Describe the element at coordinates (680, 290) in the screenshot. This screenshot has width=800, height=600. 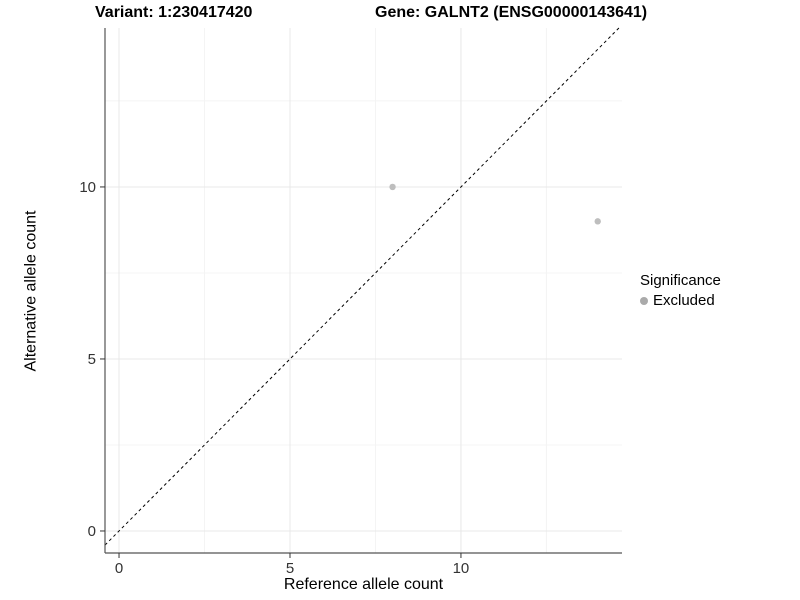
I see `legend: Significance Excluded` at that location.